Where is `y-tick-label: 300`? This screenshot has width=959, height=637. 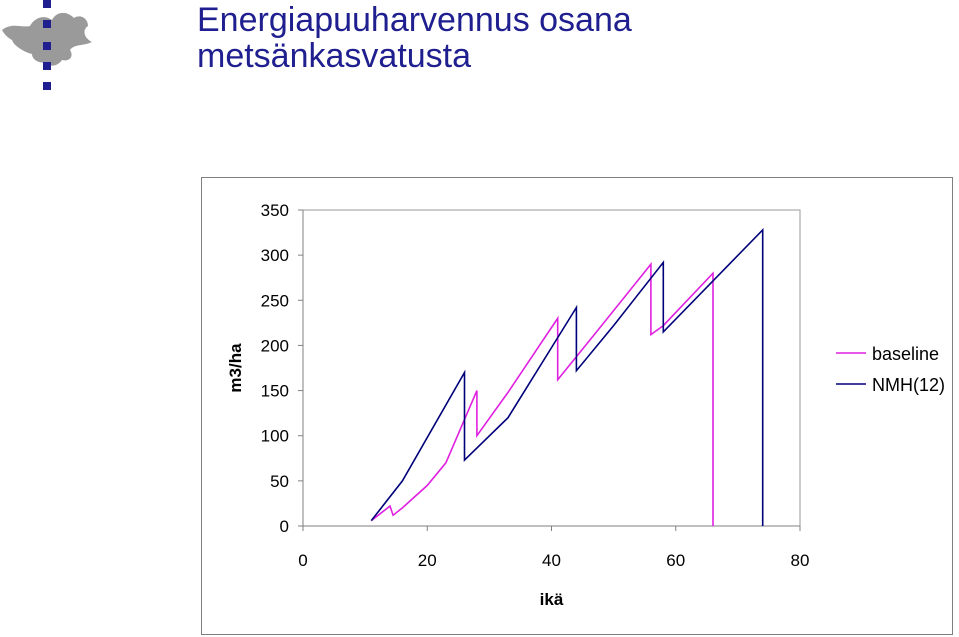
y-tick-label: 300 is located at coordinates (275, 255).